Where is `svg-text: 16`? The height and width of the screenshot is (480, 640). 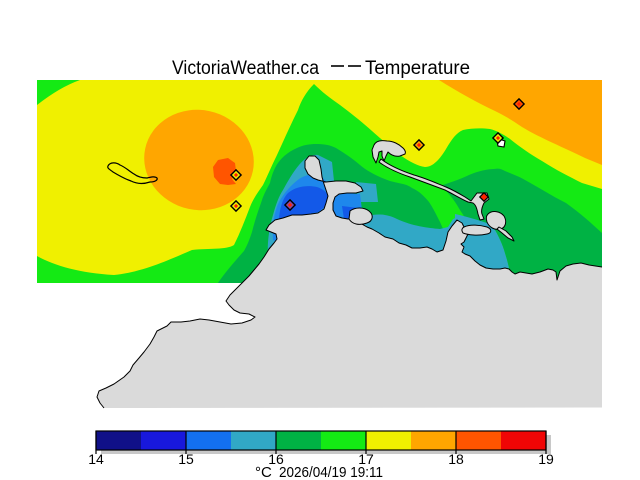
svg-text: 16 is located at coordinates (276, 459).